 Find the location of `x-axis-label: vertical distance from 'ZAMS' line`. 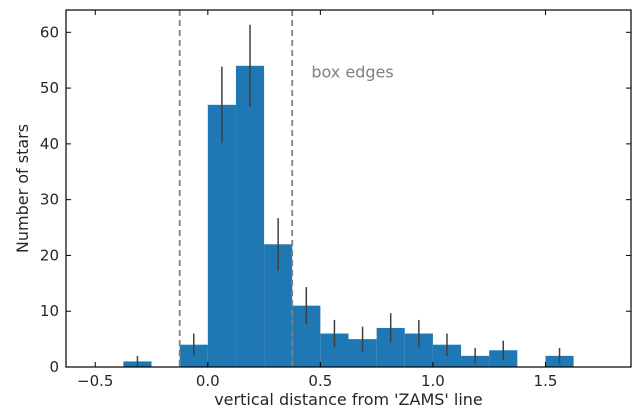

x-axis-label: vertical distance from 'ZAMS' line is located at coordinates (348, 399).